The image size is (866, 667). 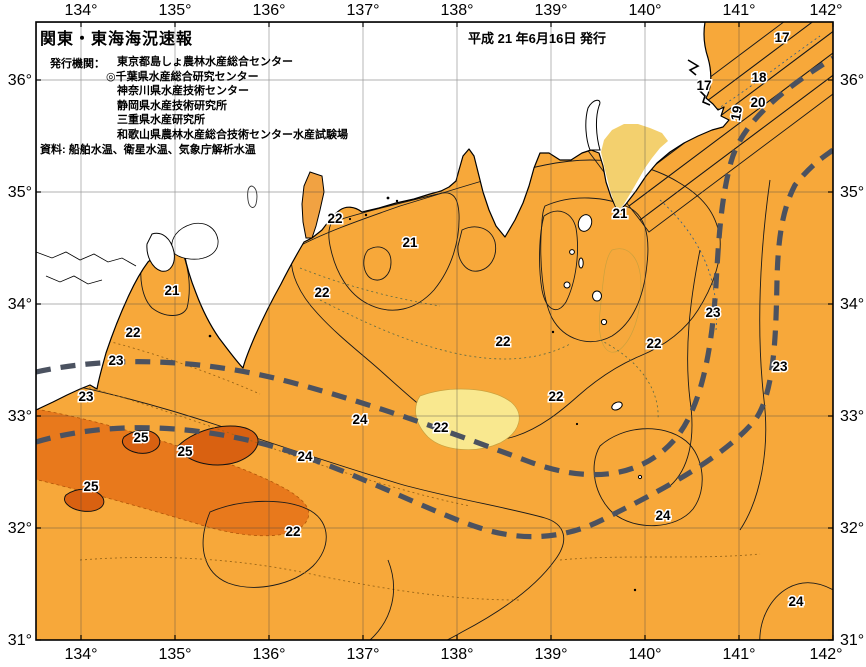 I want to click on lat-label-right: 34°, so click(x=852, y=304).